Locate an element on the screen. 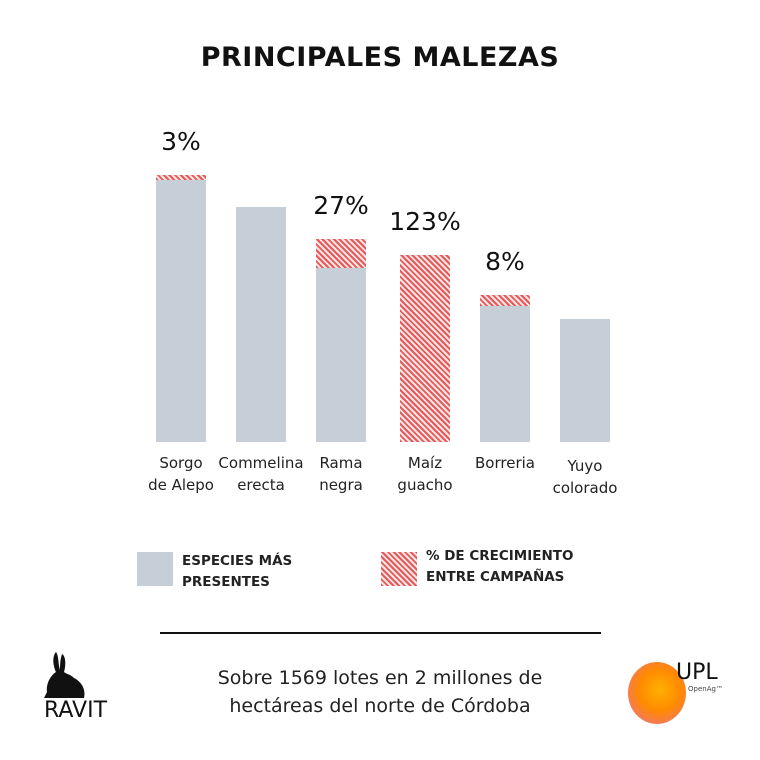 This screenshot has width=760, height=760. upl-logo-circle is located at coordinates (657, 693).